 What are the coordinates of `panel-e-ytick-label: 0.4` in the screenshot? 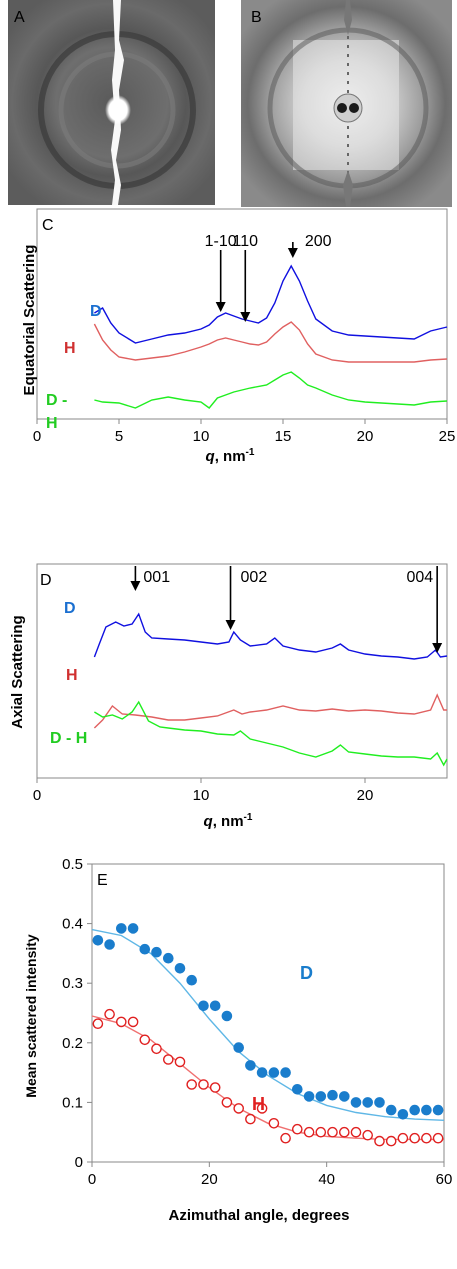 It's located at (72, 924).